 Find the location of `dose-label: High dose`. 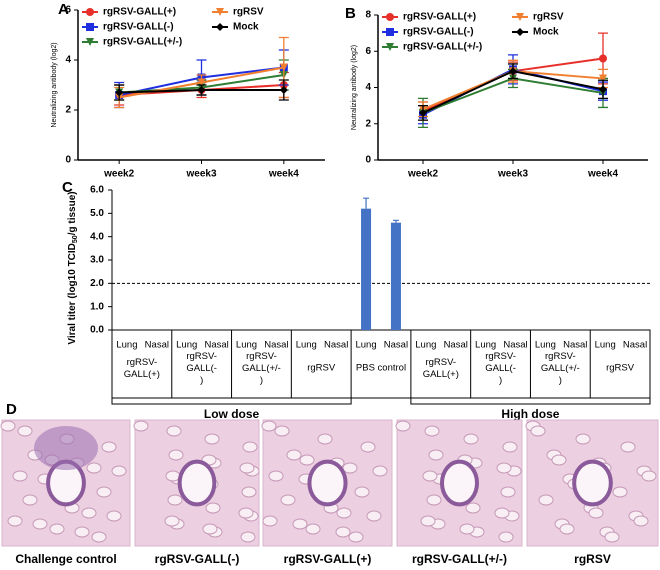

dose-label: High dose is located at coordinates (530, 414).